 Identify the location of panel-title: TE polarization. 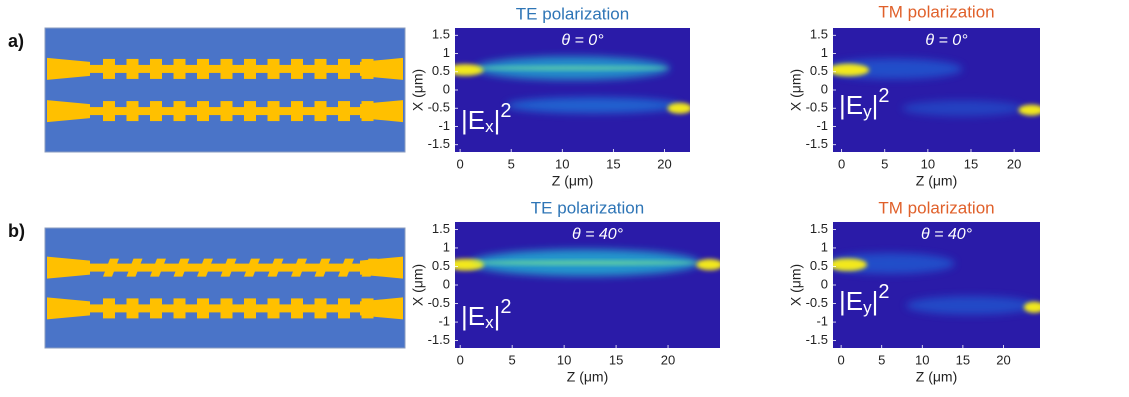
(572, 13).